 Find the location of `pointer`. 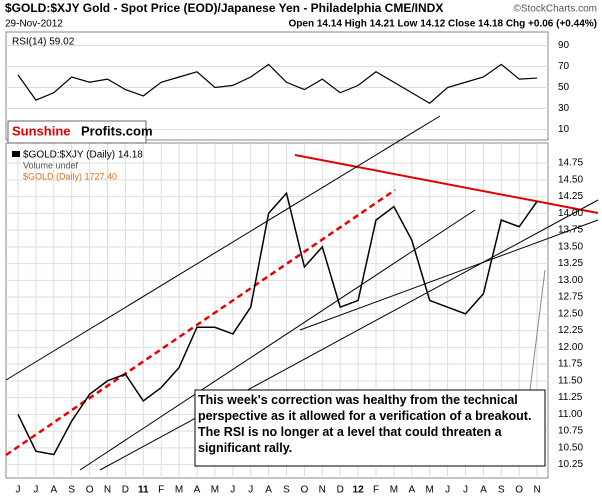

pointer is located at coordinates (537, 330).